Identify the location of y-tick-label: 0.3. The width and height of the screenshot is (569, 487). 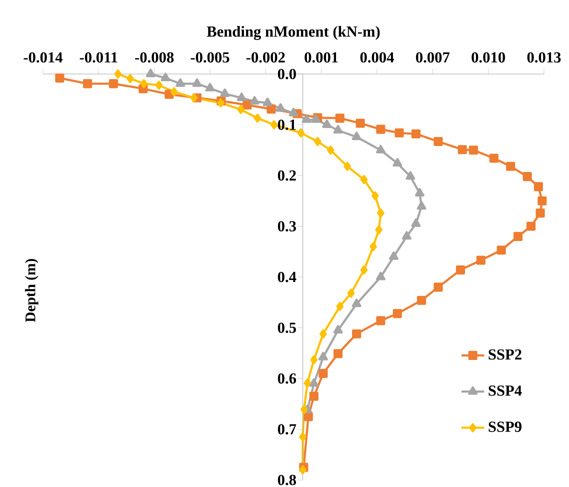
(287, 226).